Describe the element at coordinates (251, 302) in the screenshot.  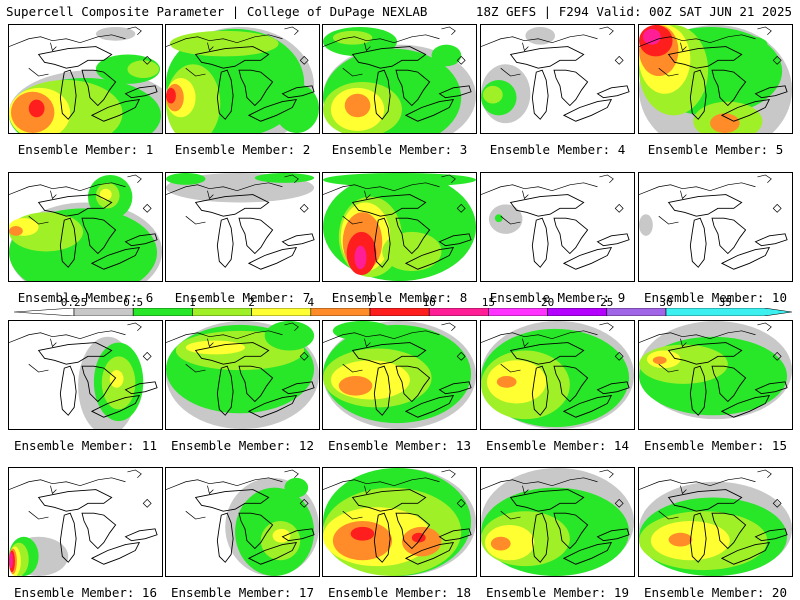
I see `legend-tick-label: 2` at that location.